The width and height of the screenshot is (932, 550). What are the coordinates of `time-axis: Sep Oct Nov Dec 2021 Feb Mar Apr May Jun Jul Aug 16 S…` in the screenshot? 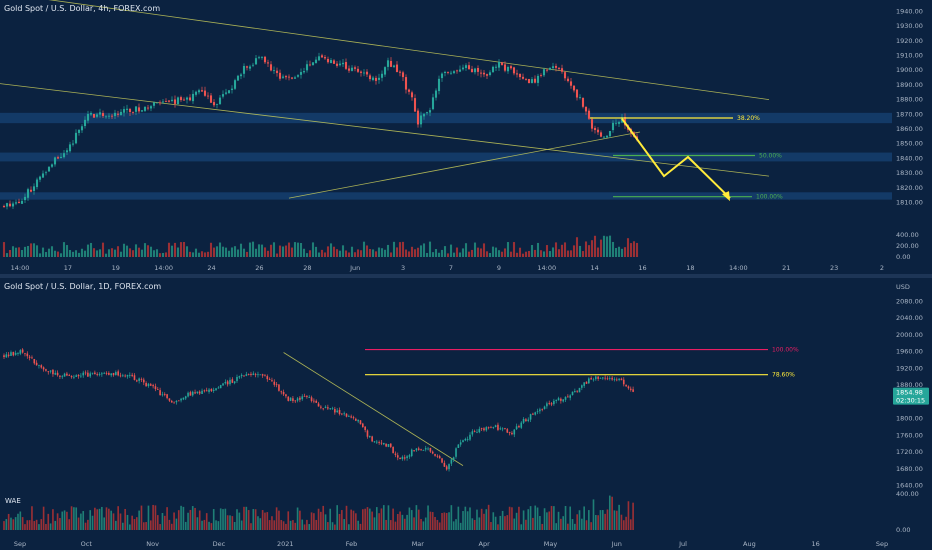 It's located at (451, 544).